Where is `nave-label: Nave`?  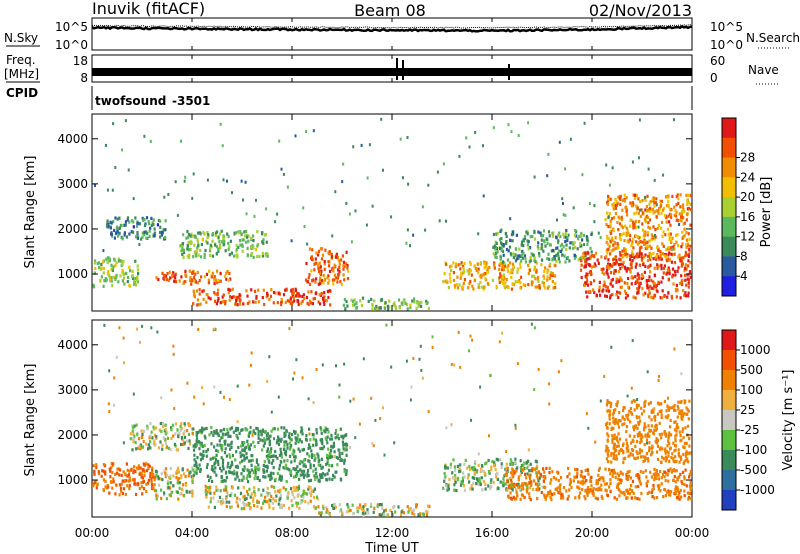 nave-label: Nave is located at coordinates (763, 70).